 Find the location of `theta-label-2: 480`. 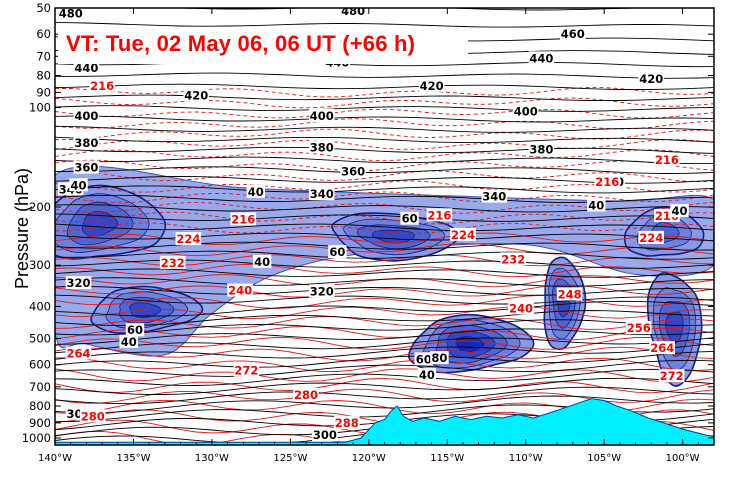

theta-label-2: 480 is located at coordinates (353, 11).